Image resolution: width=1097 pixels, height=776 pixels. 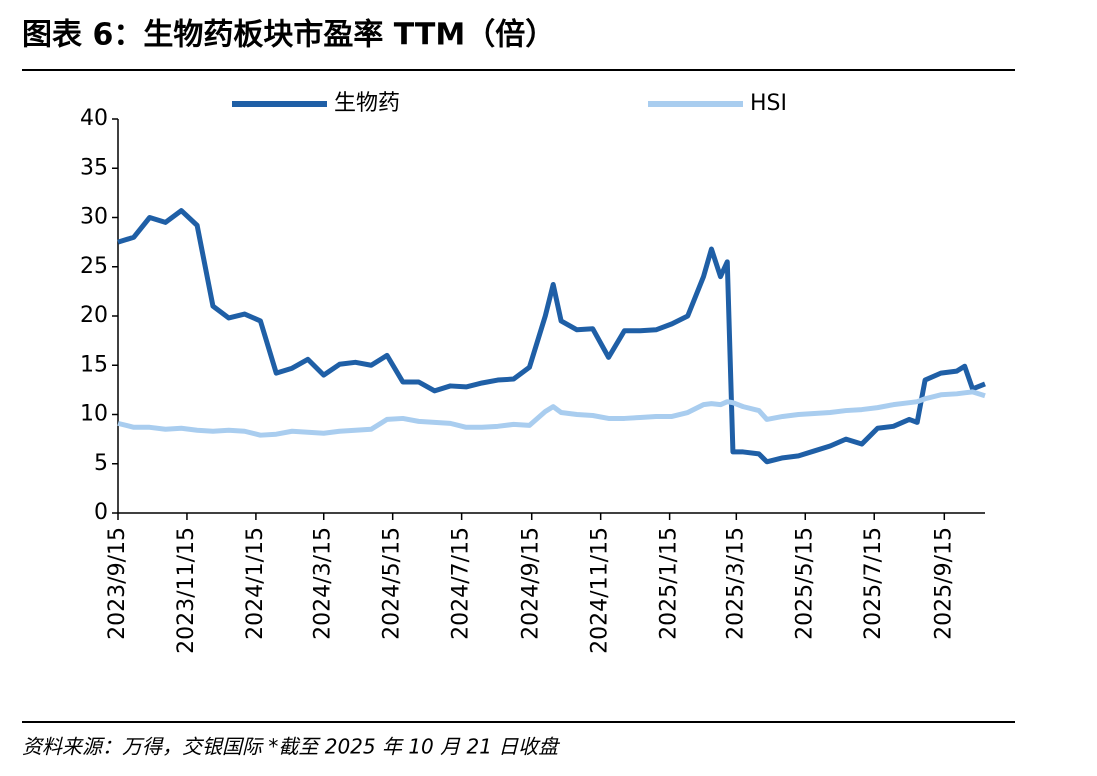 What do you see at coordinates (367, 103) in the screenshot?
I see `legend-label: 生物药` at bounding box center [367, 103].